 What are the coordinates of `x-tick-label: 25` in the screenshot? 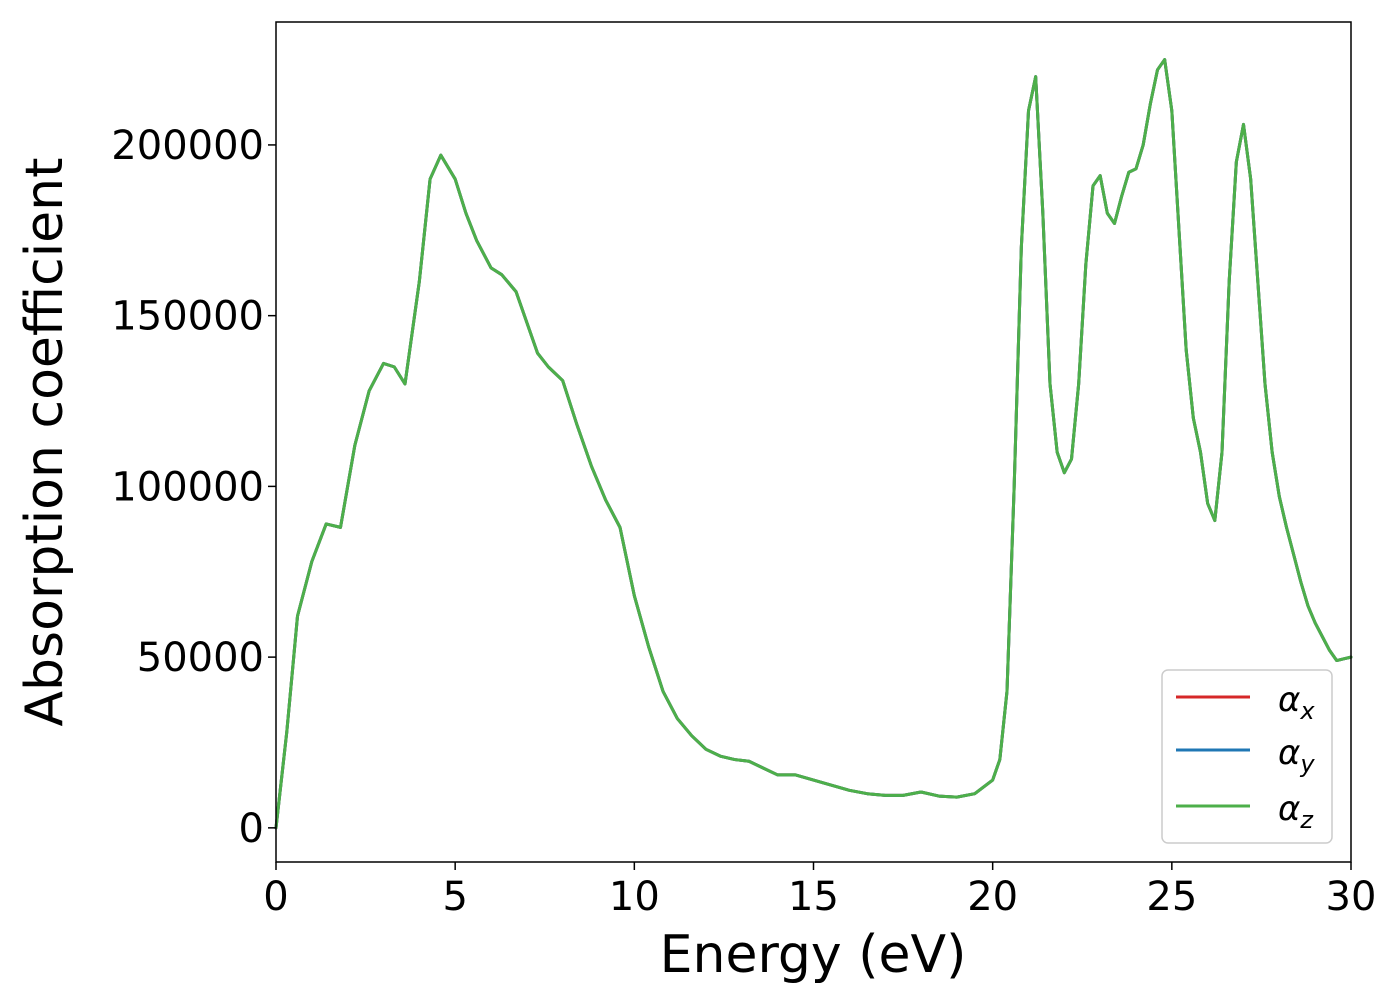 It's located at (1171, 897).